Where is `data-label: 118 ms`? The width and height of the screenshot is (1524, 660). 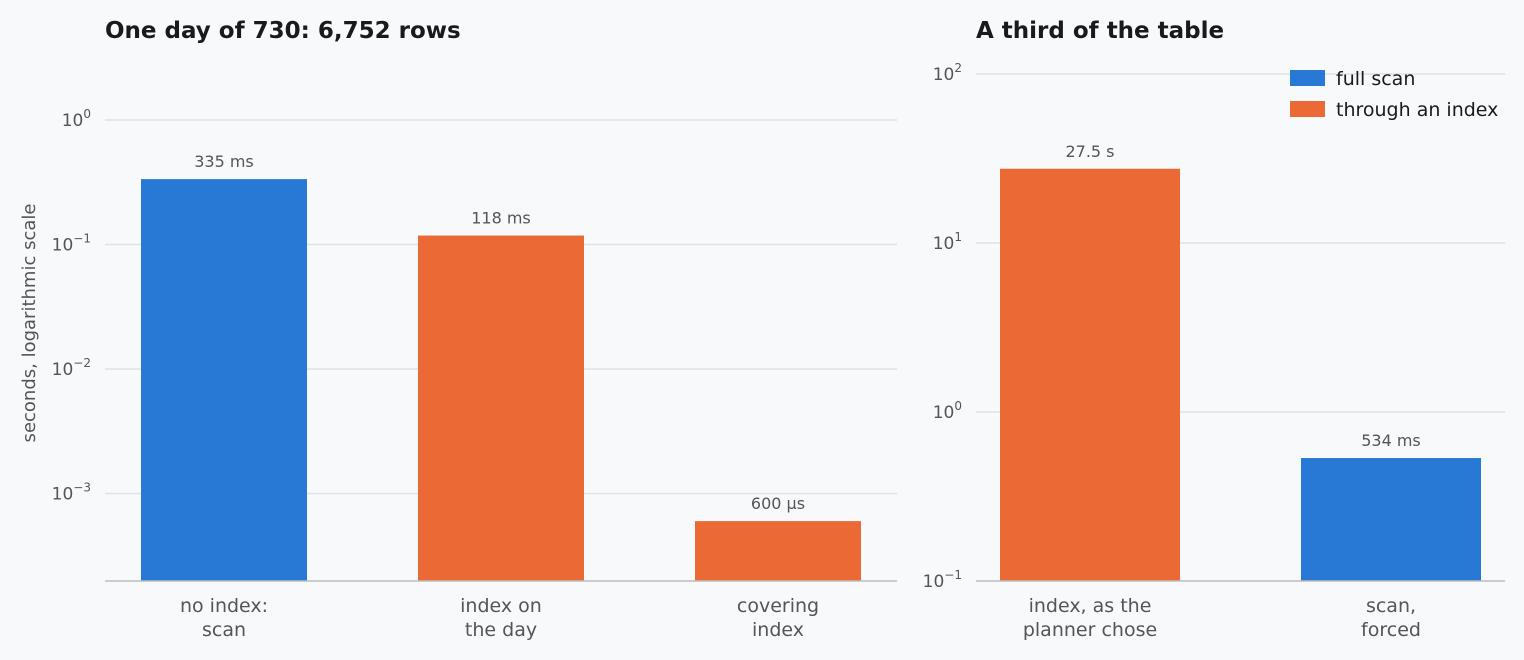 data-label: 118 ms is located at coordinates (501, 218).